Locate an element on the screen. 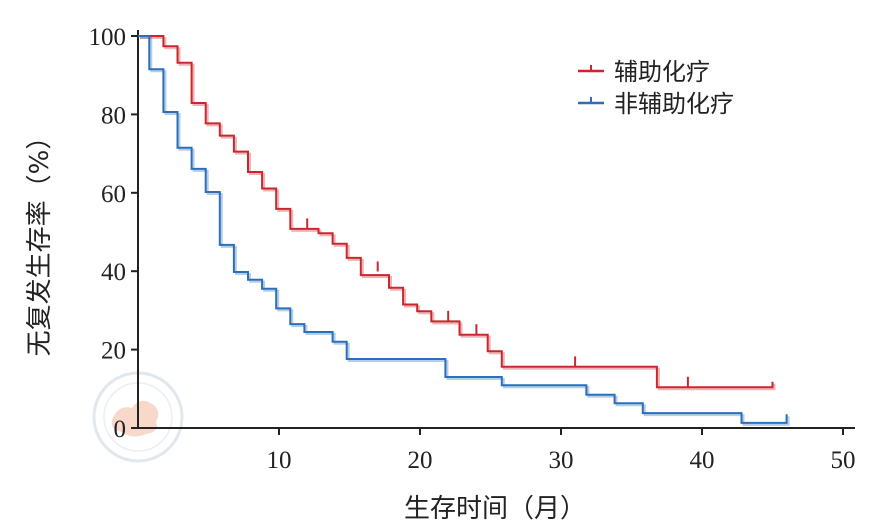  y-axis-title: 无复发生存率（%） is located at coordinates (40, 240).